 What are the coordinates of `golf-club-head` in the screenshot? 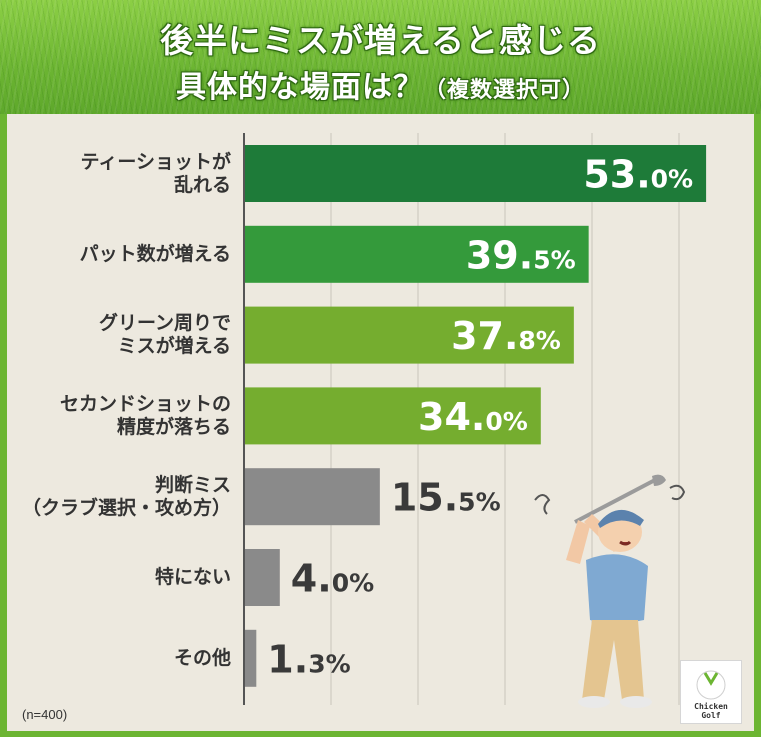 It's located at (659, 480).